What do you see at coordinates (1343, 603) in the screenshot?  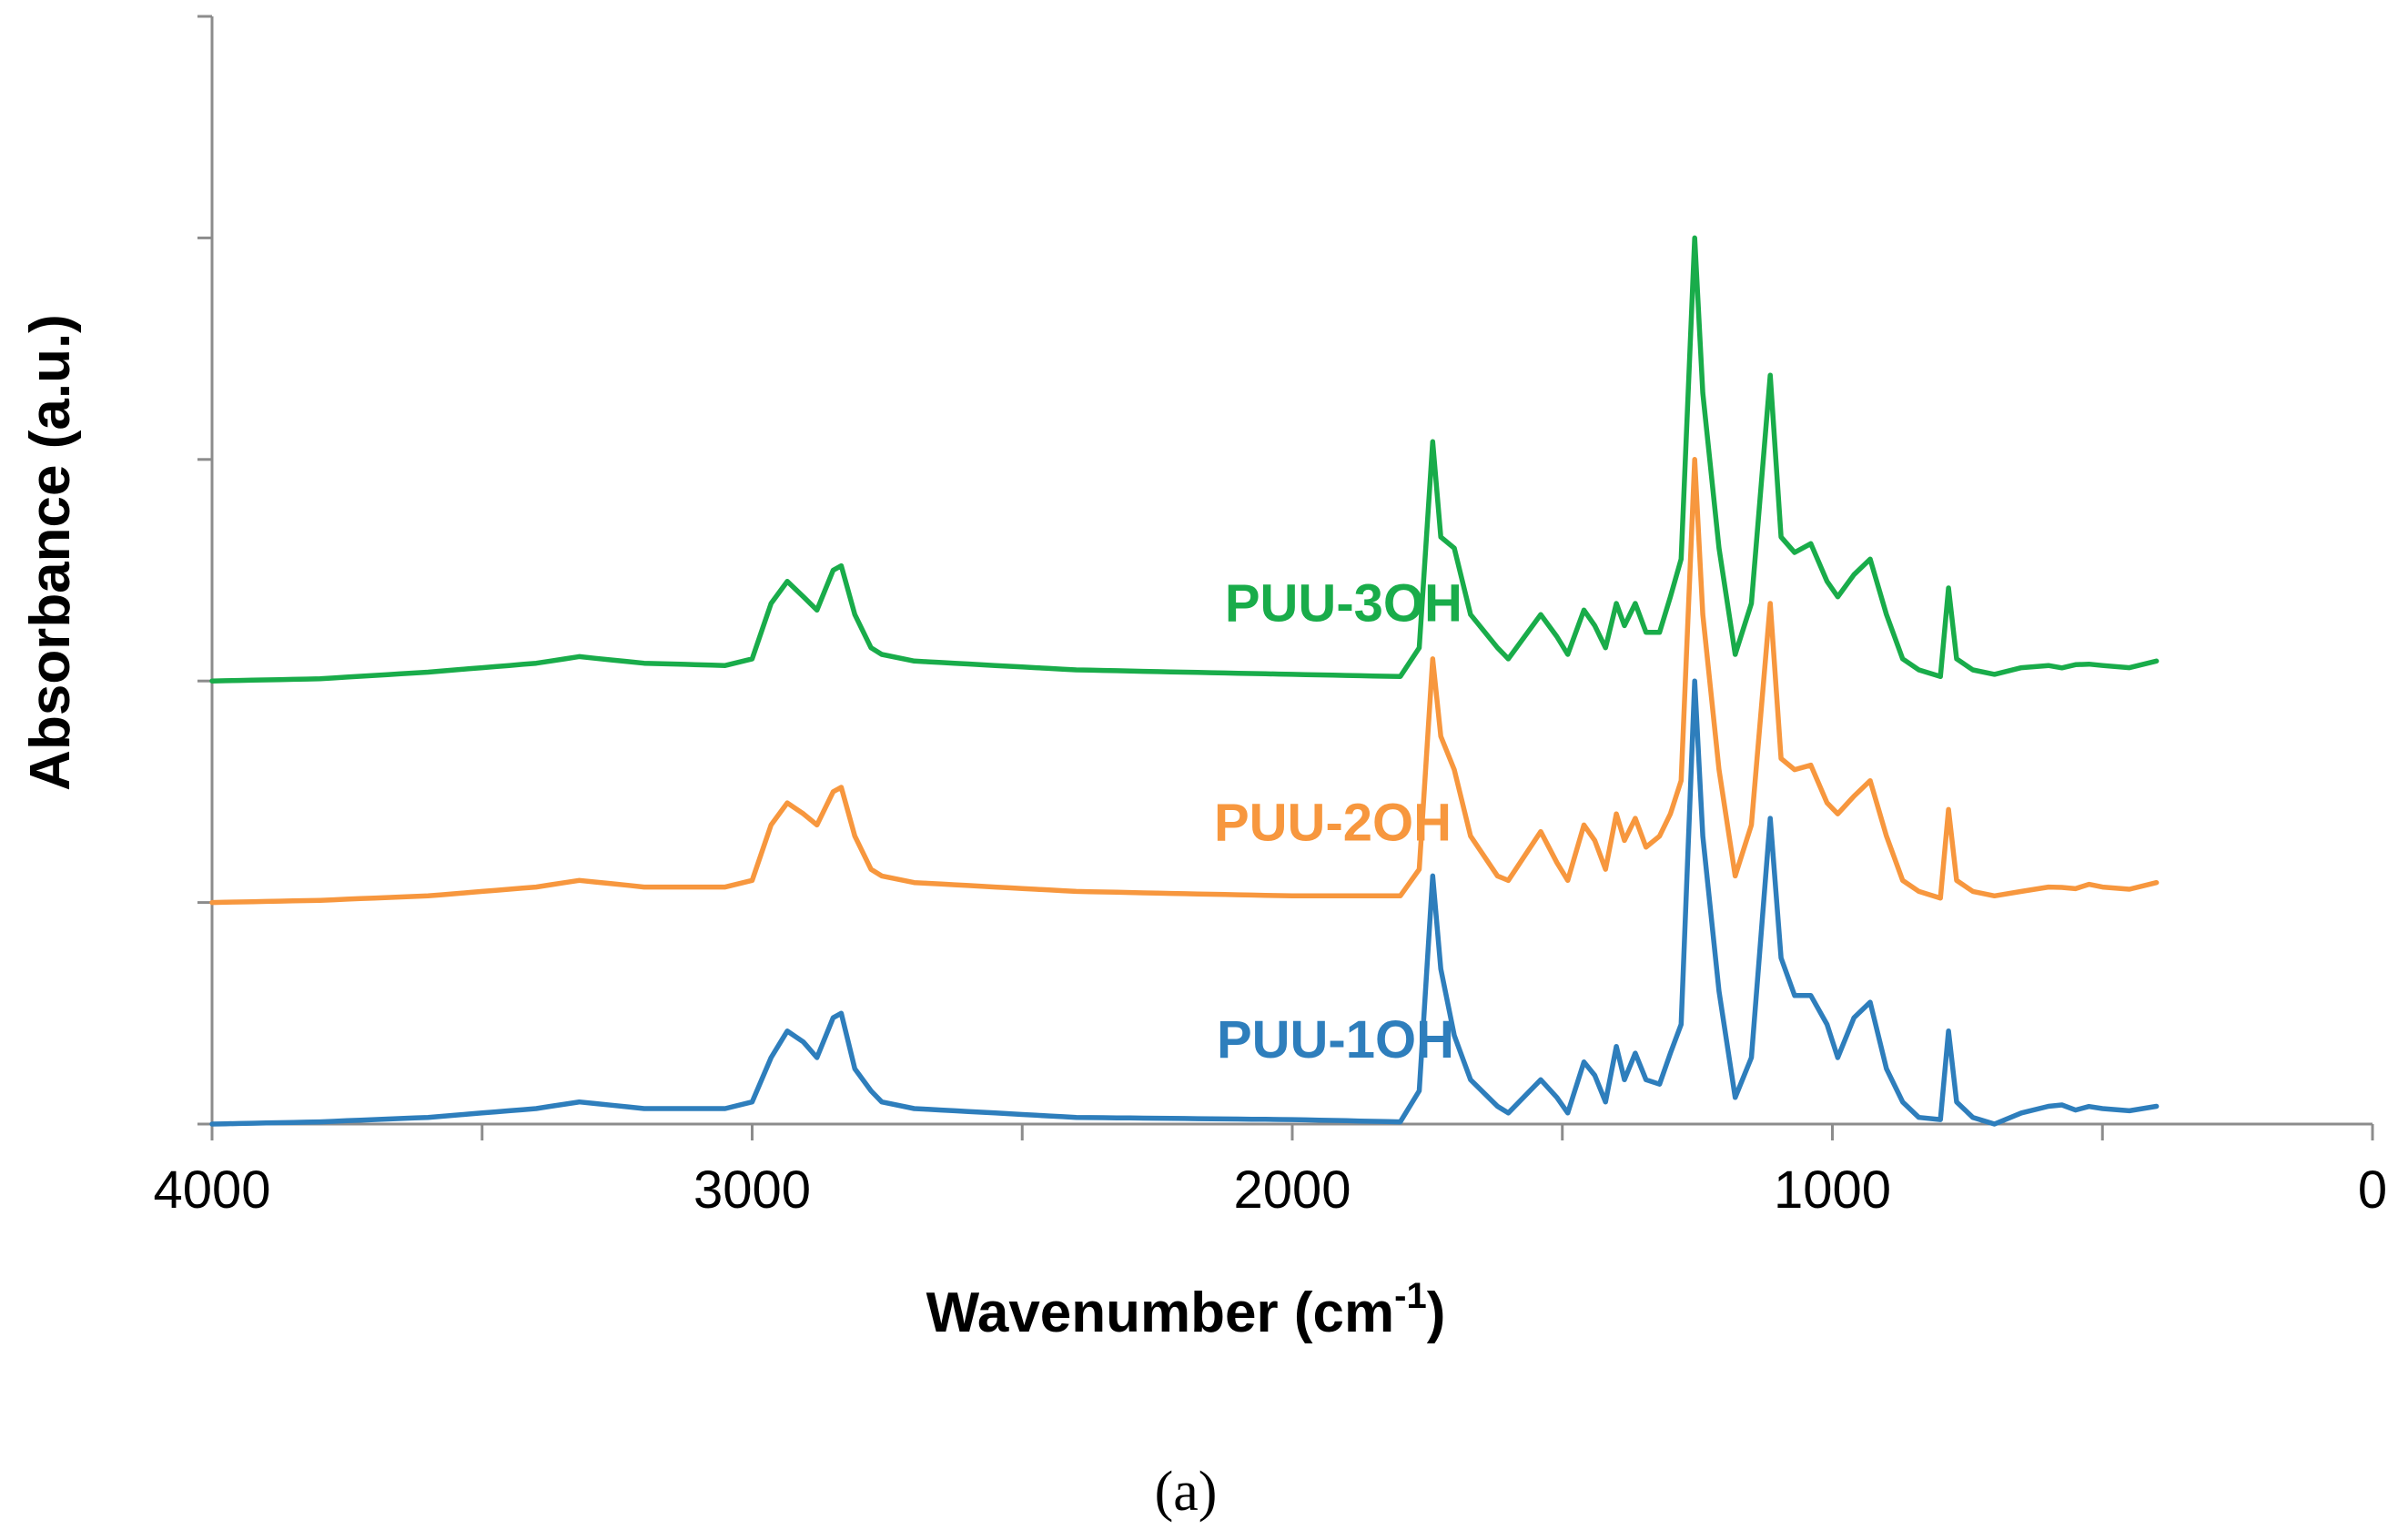 I see `series-label-puu-3oh: PUU-3OH` at bounding box center [1343, 603].